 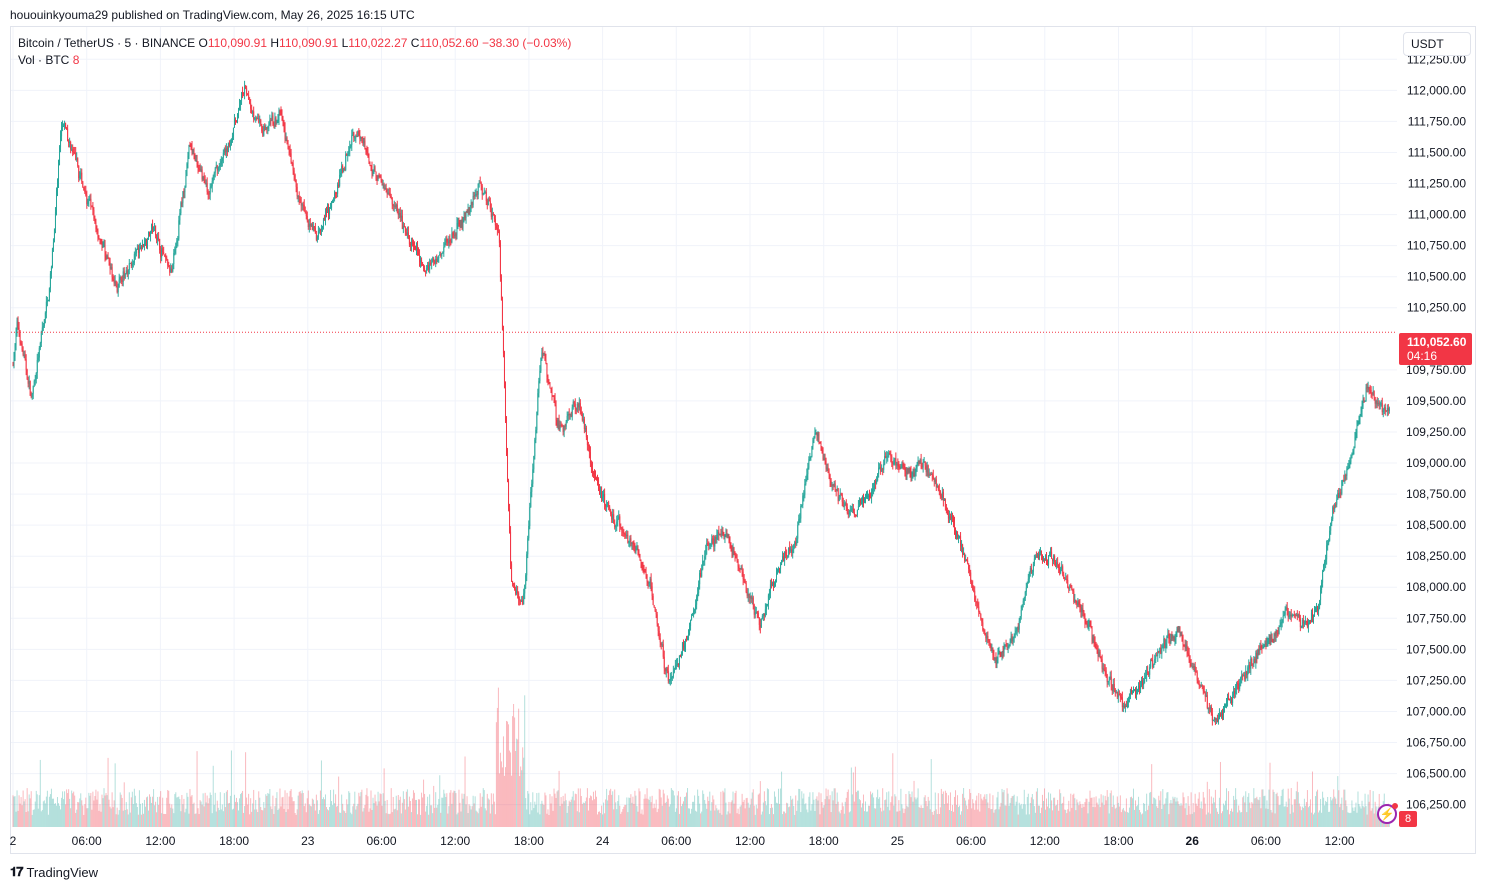 I want to click on currency-selector: USDT, so click(x=1437, y=44).